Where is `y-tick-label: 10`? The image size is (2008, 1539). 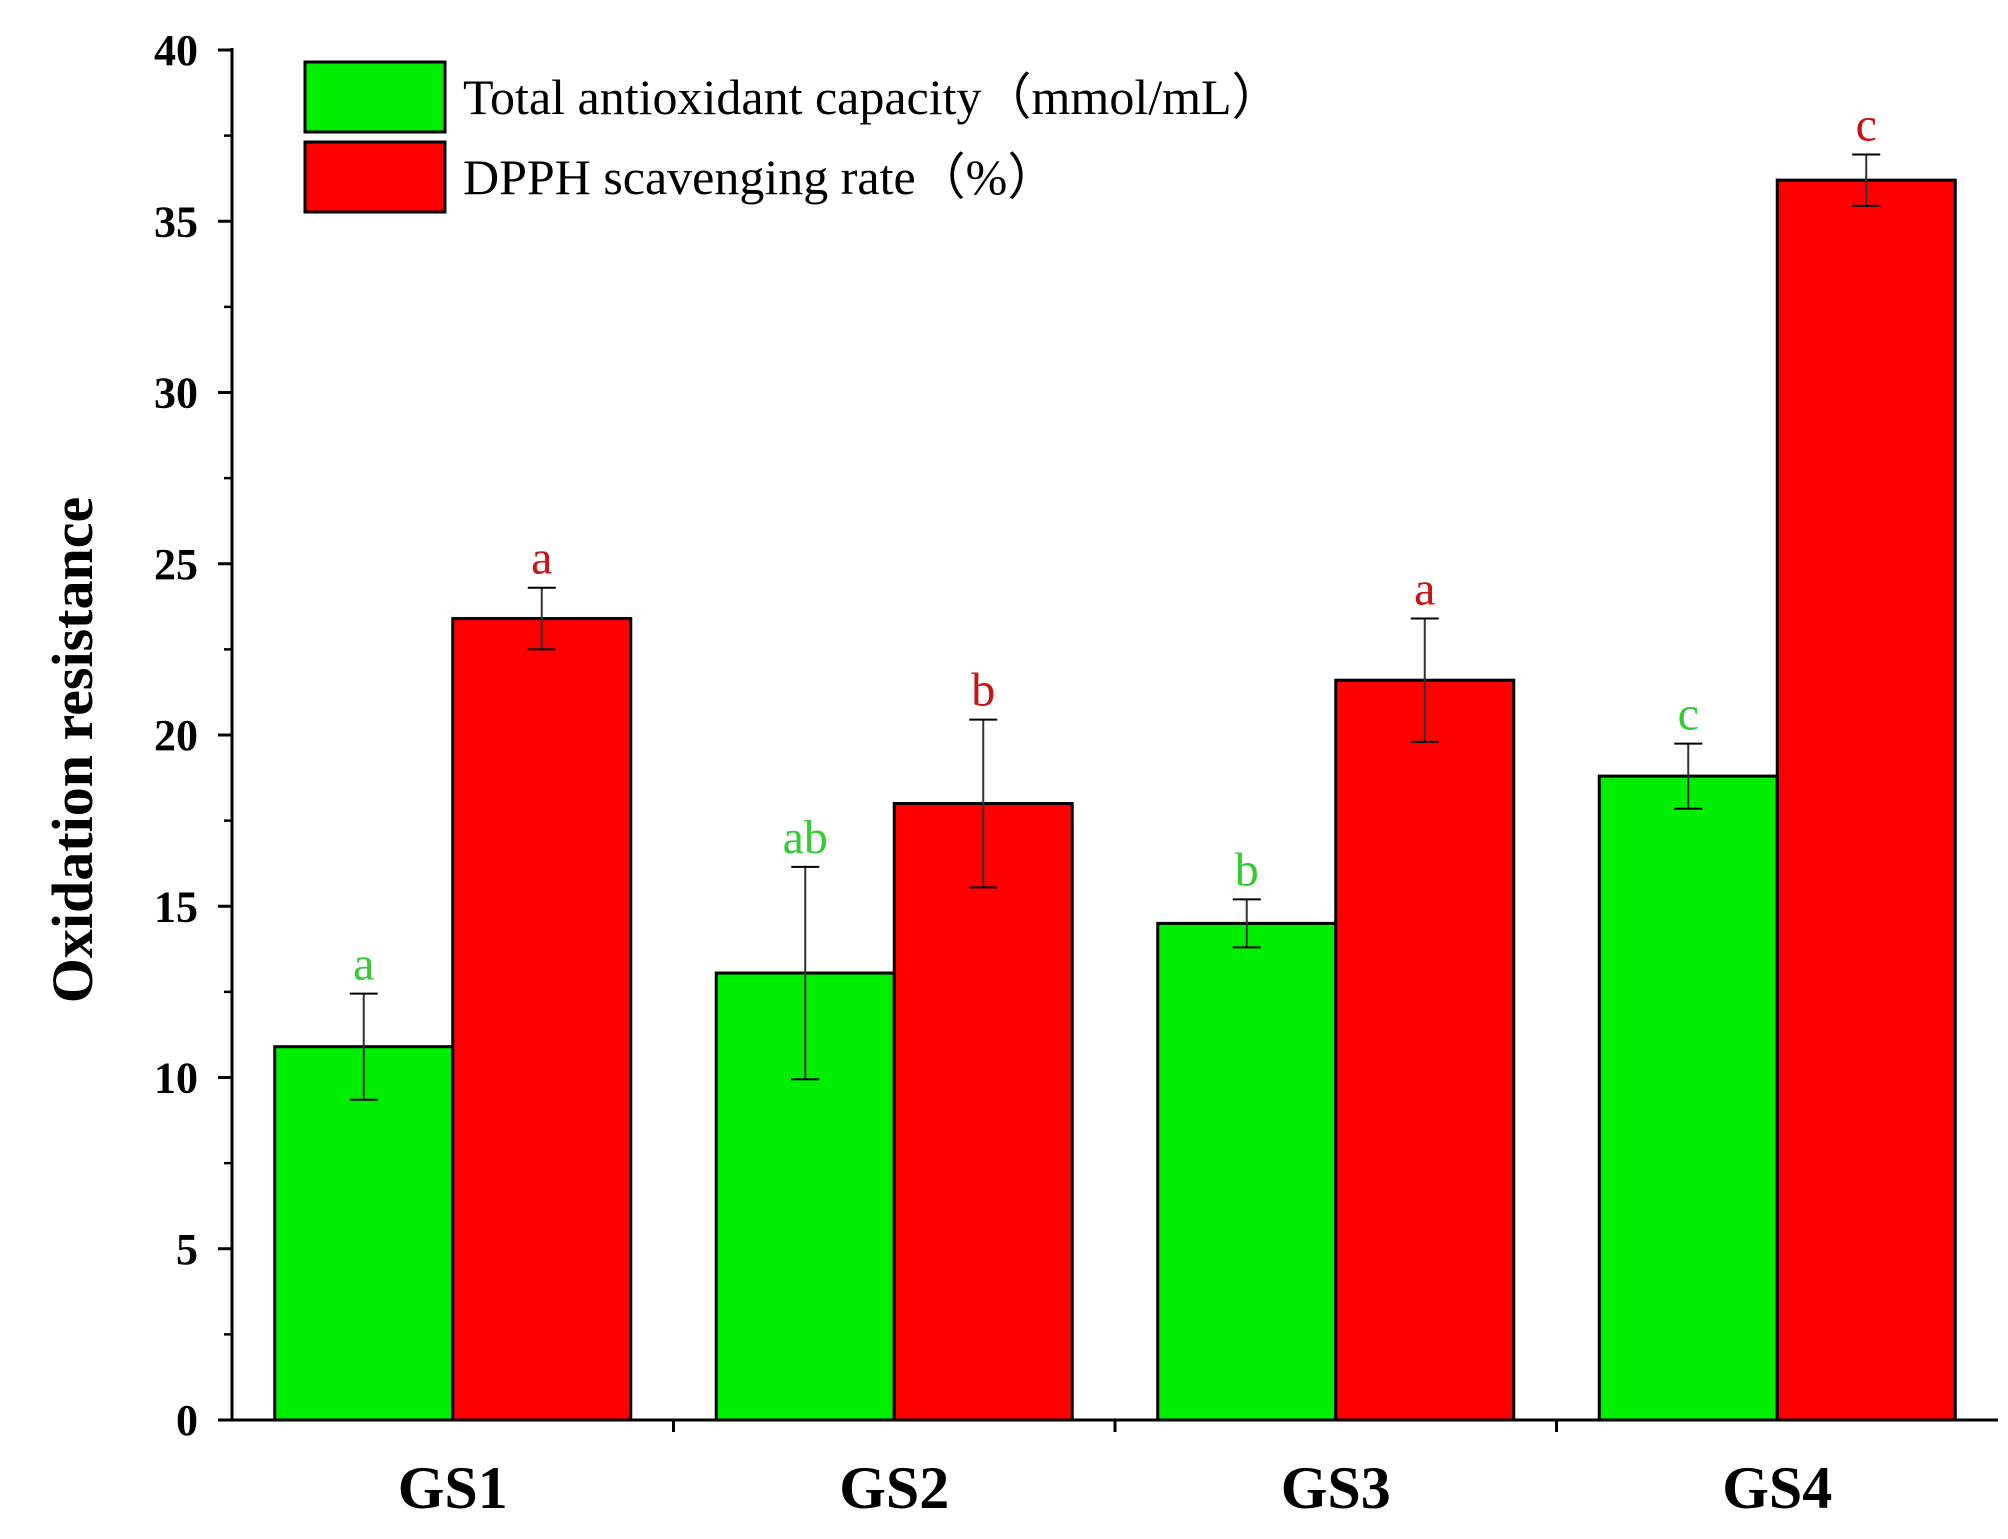
y-tick-label: 10 is located at coordinates (176, 1078).